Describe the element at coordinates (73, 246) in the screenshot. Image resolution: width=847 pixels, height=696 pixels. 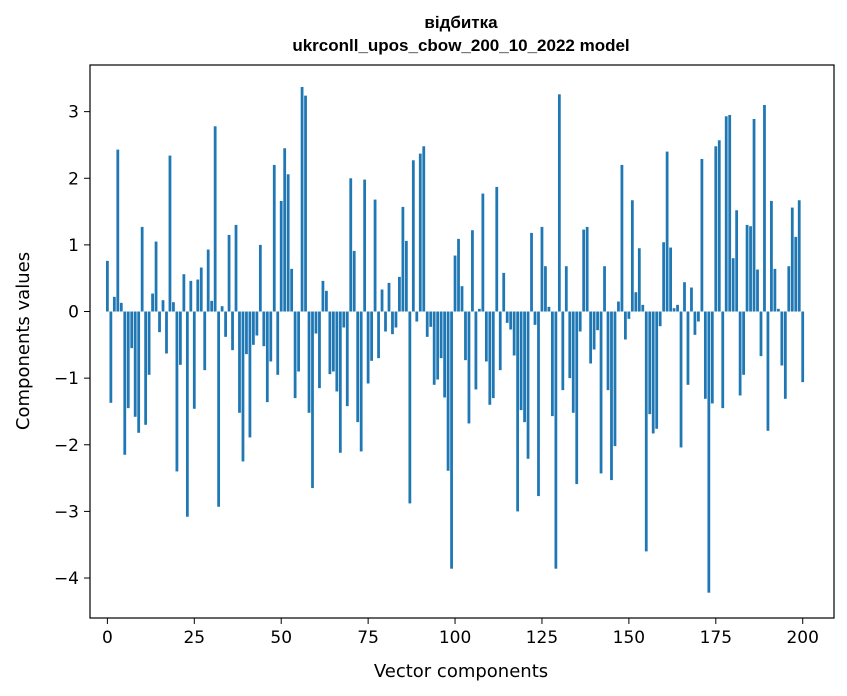
I see `y-tick-label: 1` at that location.